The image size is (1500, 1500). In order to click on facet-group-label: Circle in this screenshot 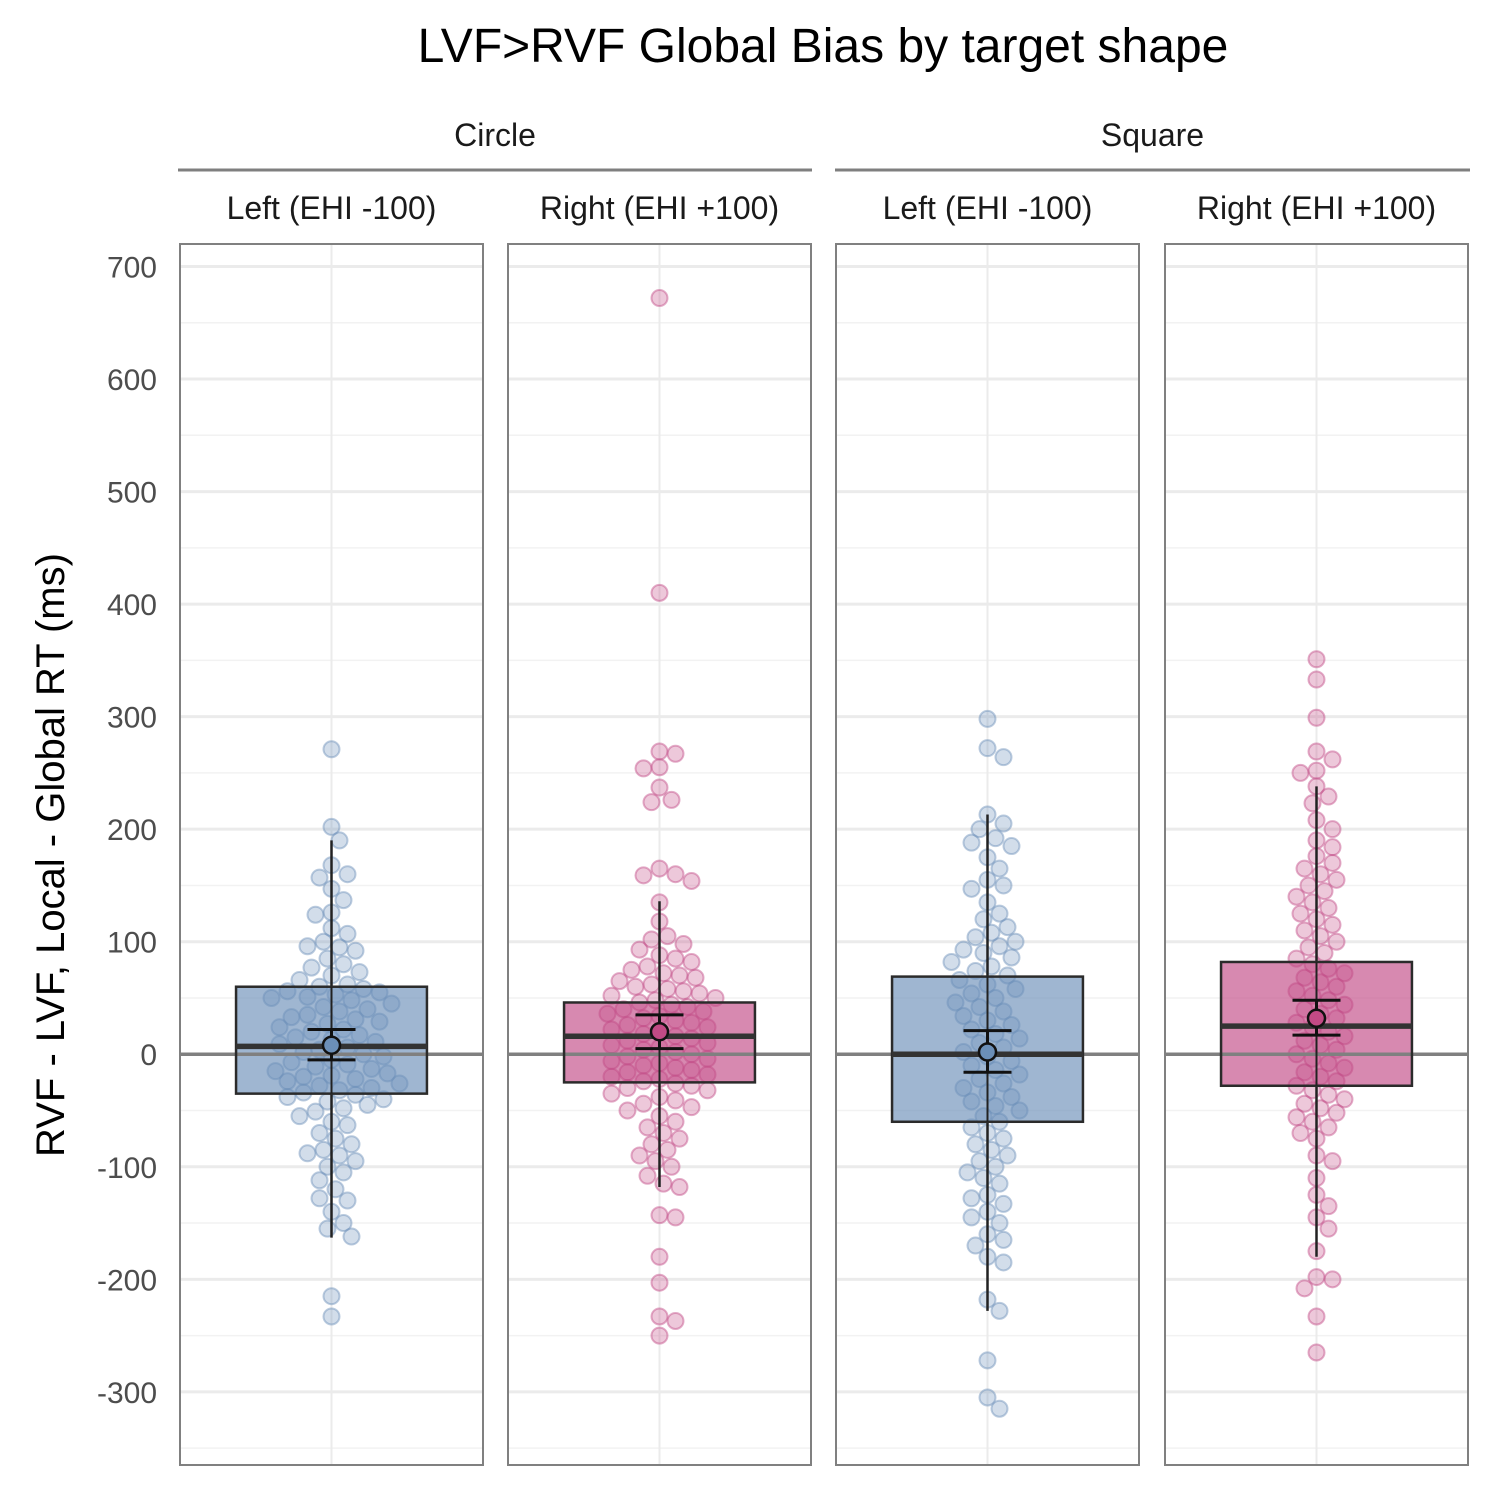, I will do `click(495, 135)`.